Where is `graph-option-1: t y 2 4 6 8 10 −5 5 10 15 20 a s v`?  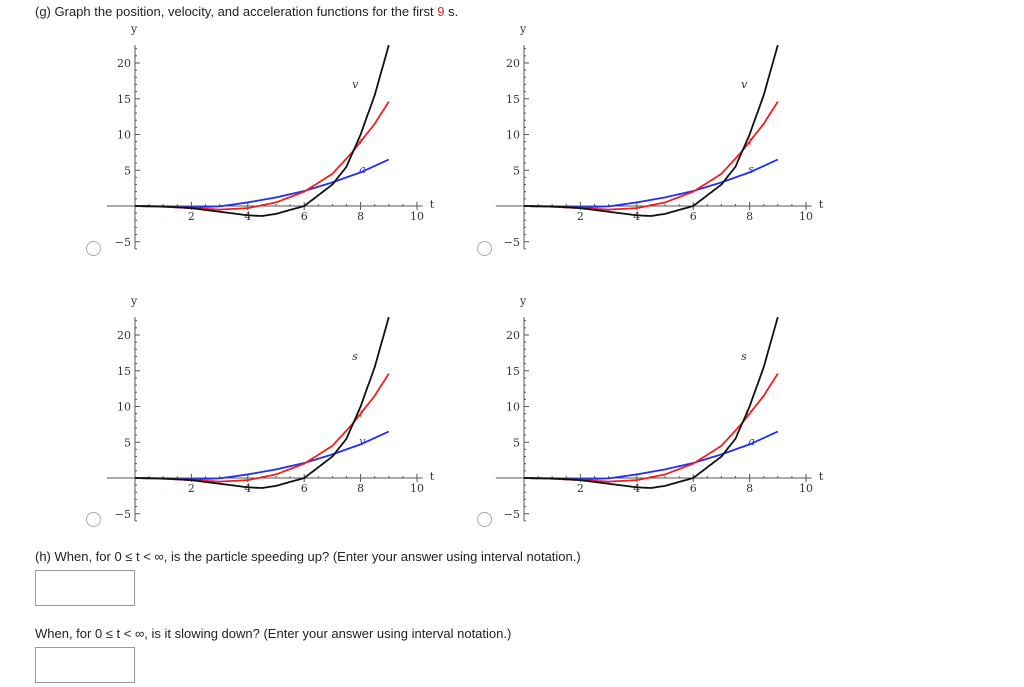 graph-option-1: t y 2 4 6 8 10 −5 5 10 15 20 a s v is located at coordinates (270, 136).